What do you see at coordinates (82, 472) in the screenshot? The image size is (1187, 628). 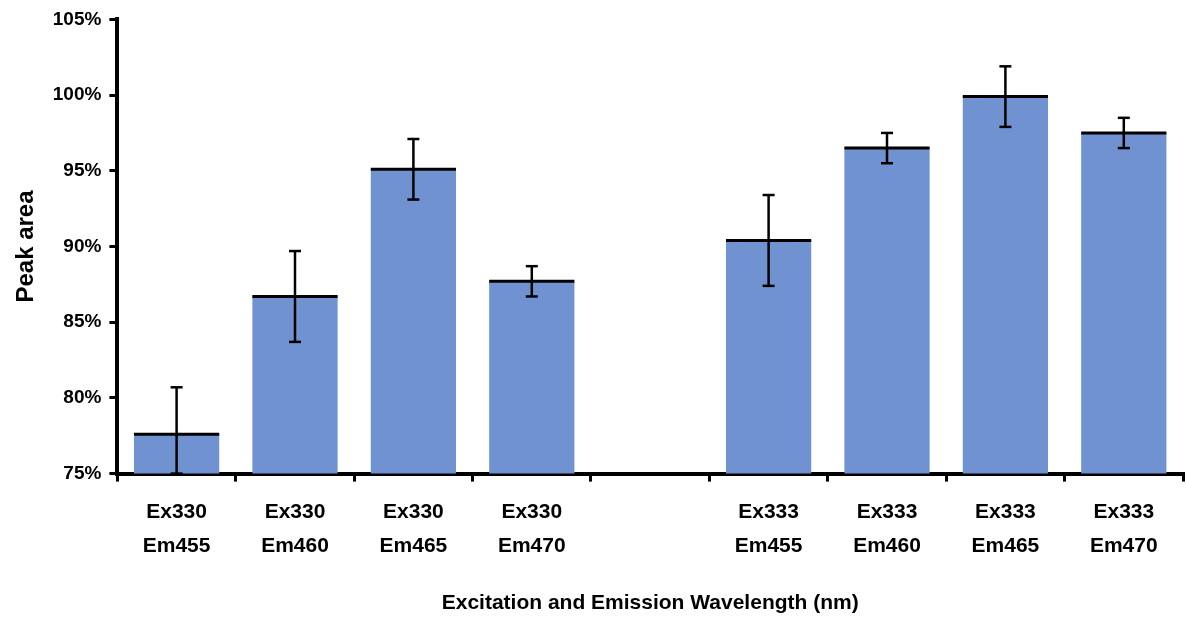 I see `y-tick-label: 75%` at bounding box center [82, 472].